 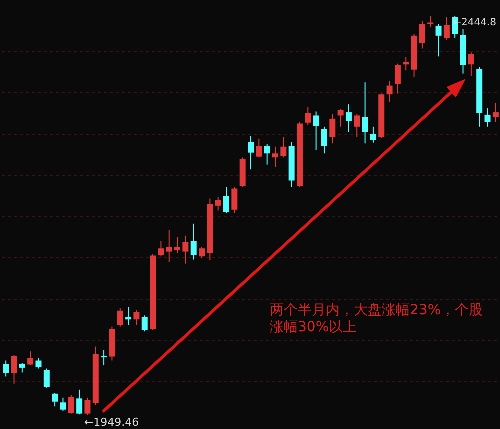 I want to click on annotation: 两个半月内，大盘涨幅23%，个股涨幅30%以上, so click(x=377, y=319).